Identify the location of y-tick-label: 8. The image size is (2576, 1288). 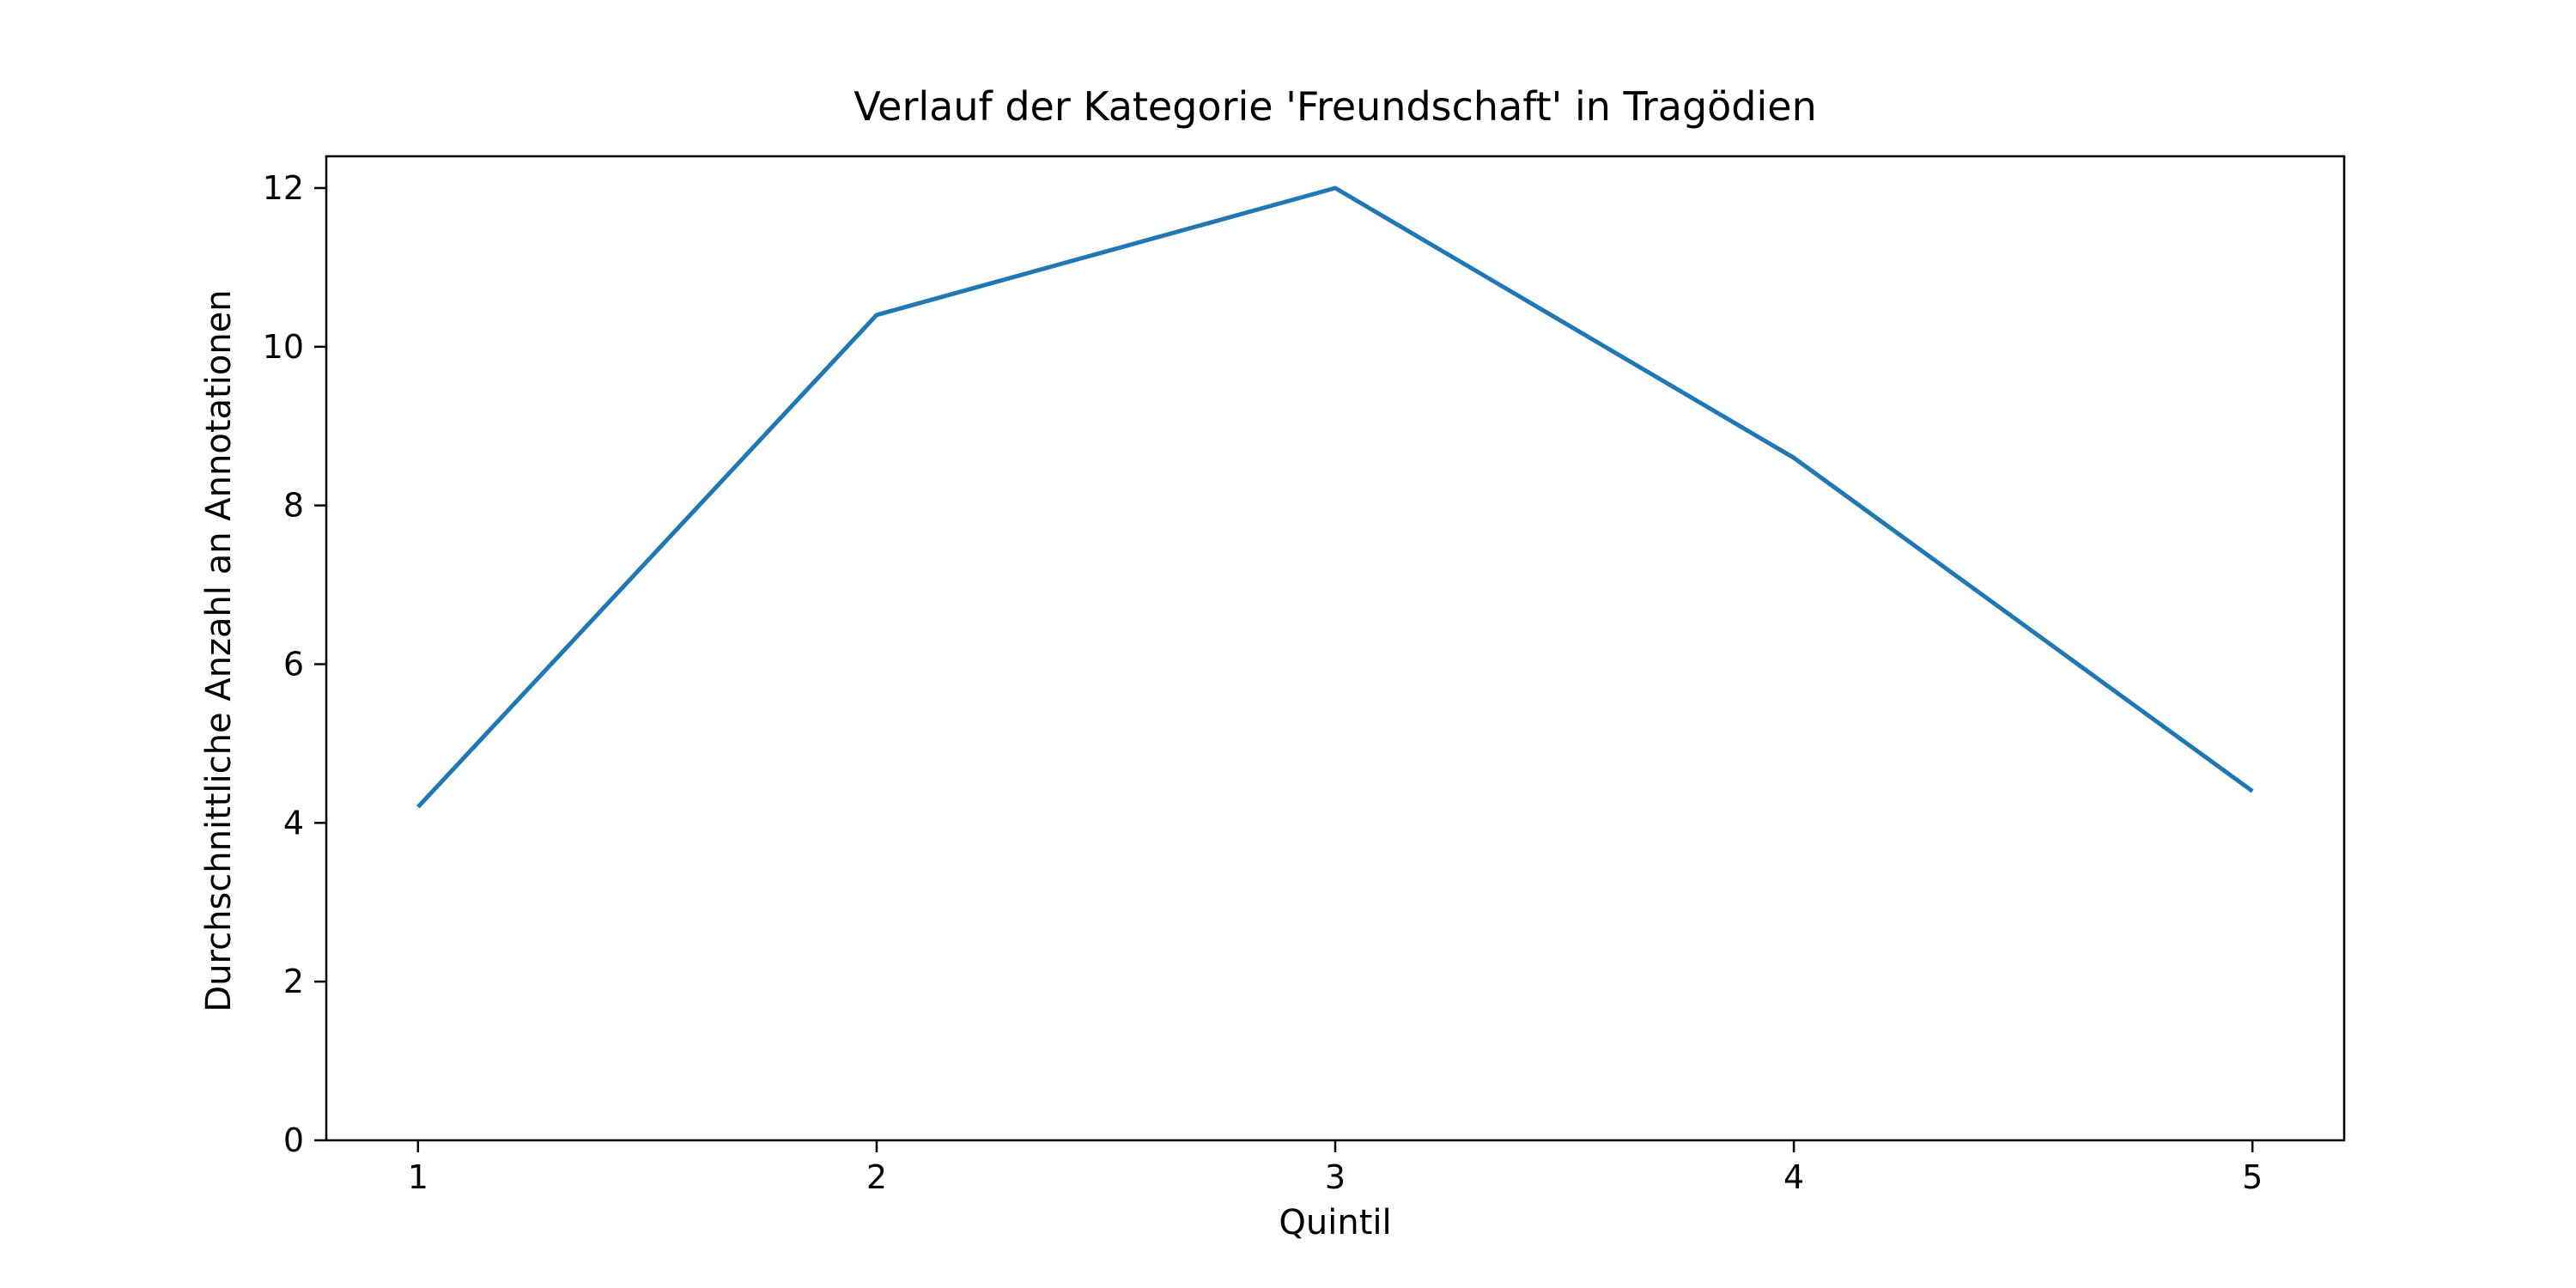
(293, 506).